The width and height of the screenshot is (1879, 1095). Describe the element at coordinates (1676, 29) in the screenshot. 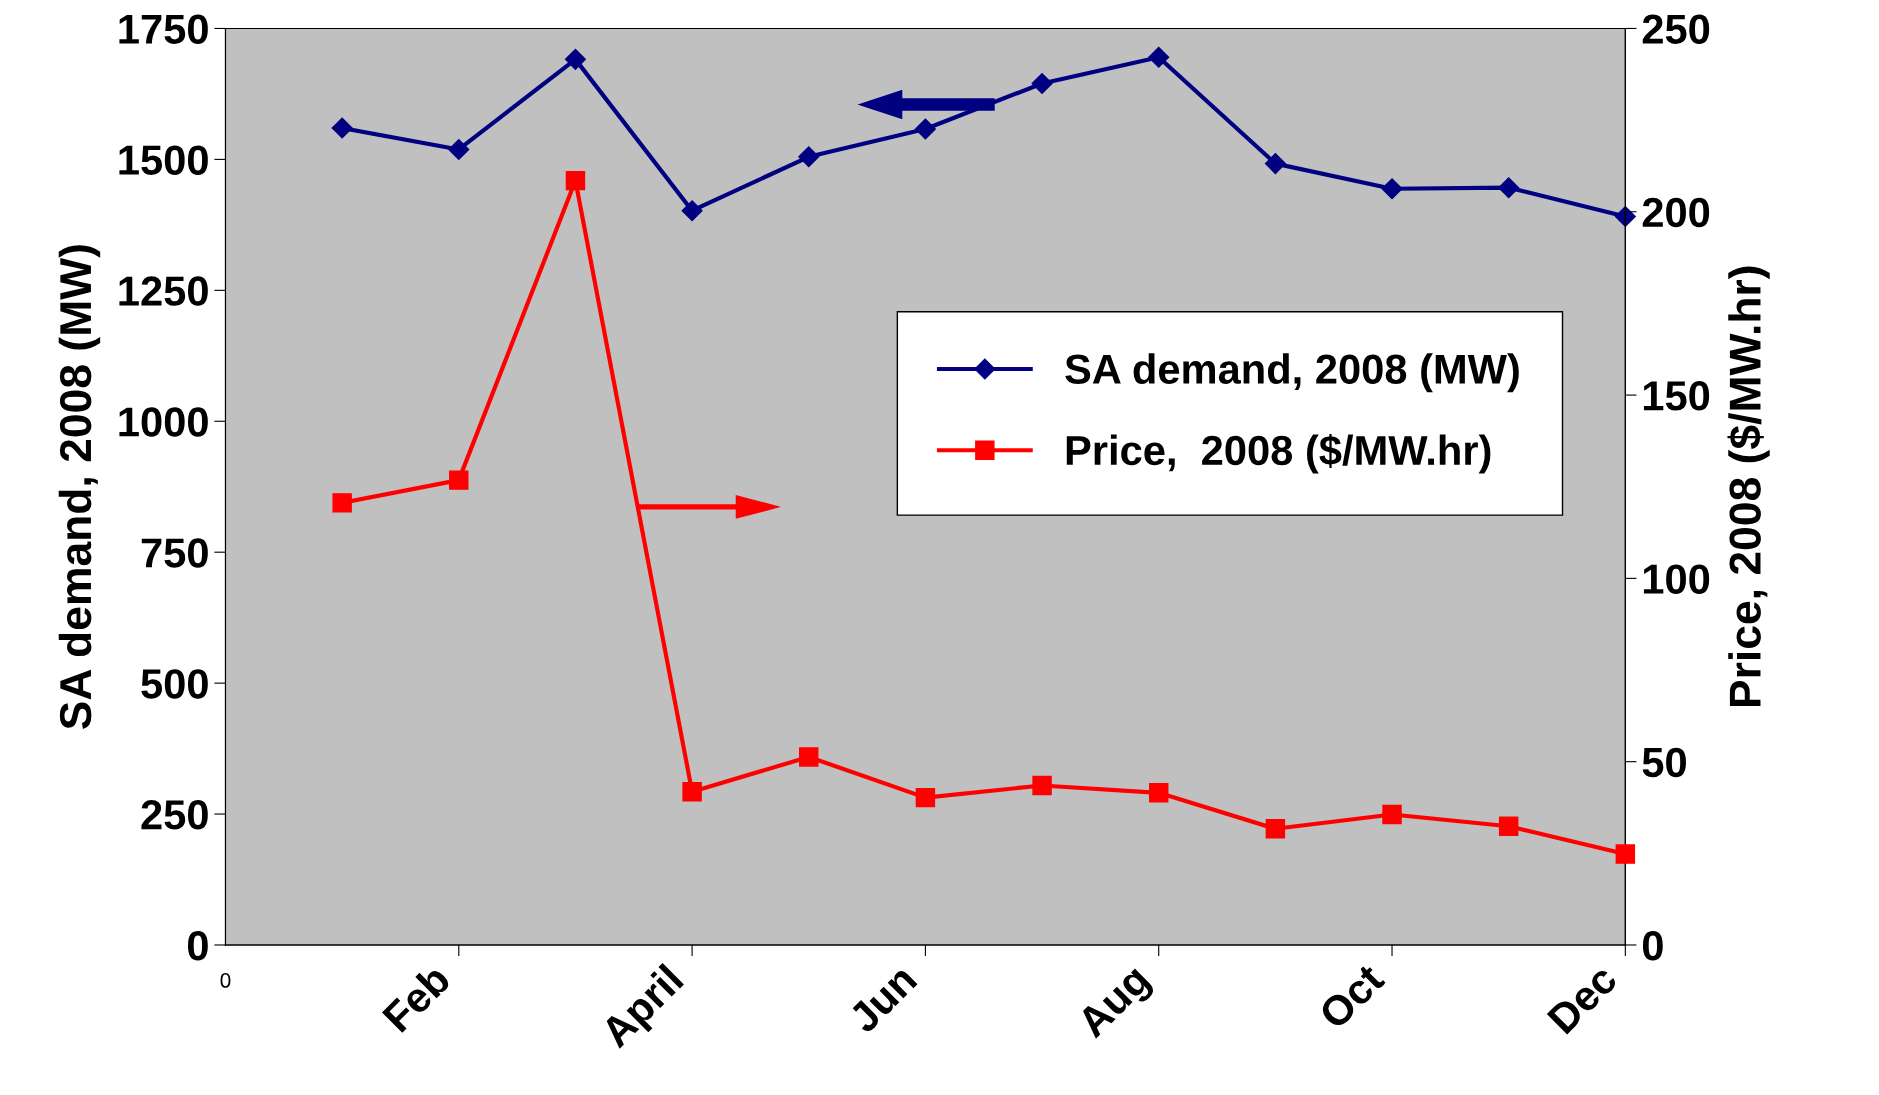

I see `y2-tick-label: 250` at that location.